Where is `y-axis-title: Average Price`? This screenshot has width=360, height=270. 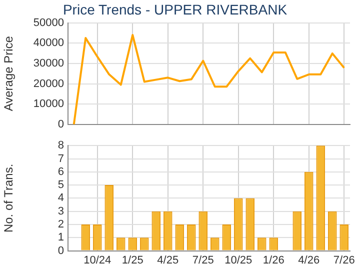 y-axis-title: Average Price is located at coordinates (9, 74).